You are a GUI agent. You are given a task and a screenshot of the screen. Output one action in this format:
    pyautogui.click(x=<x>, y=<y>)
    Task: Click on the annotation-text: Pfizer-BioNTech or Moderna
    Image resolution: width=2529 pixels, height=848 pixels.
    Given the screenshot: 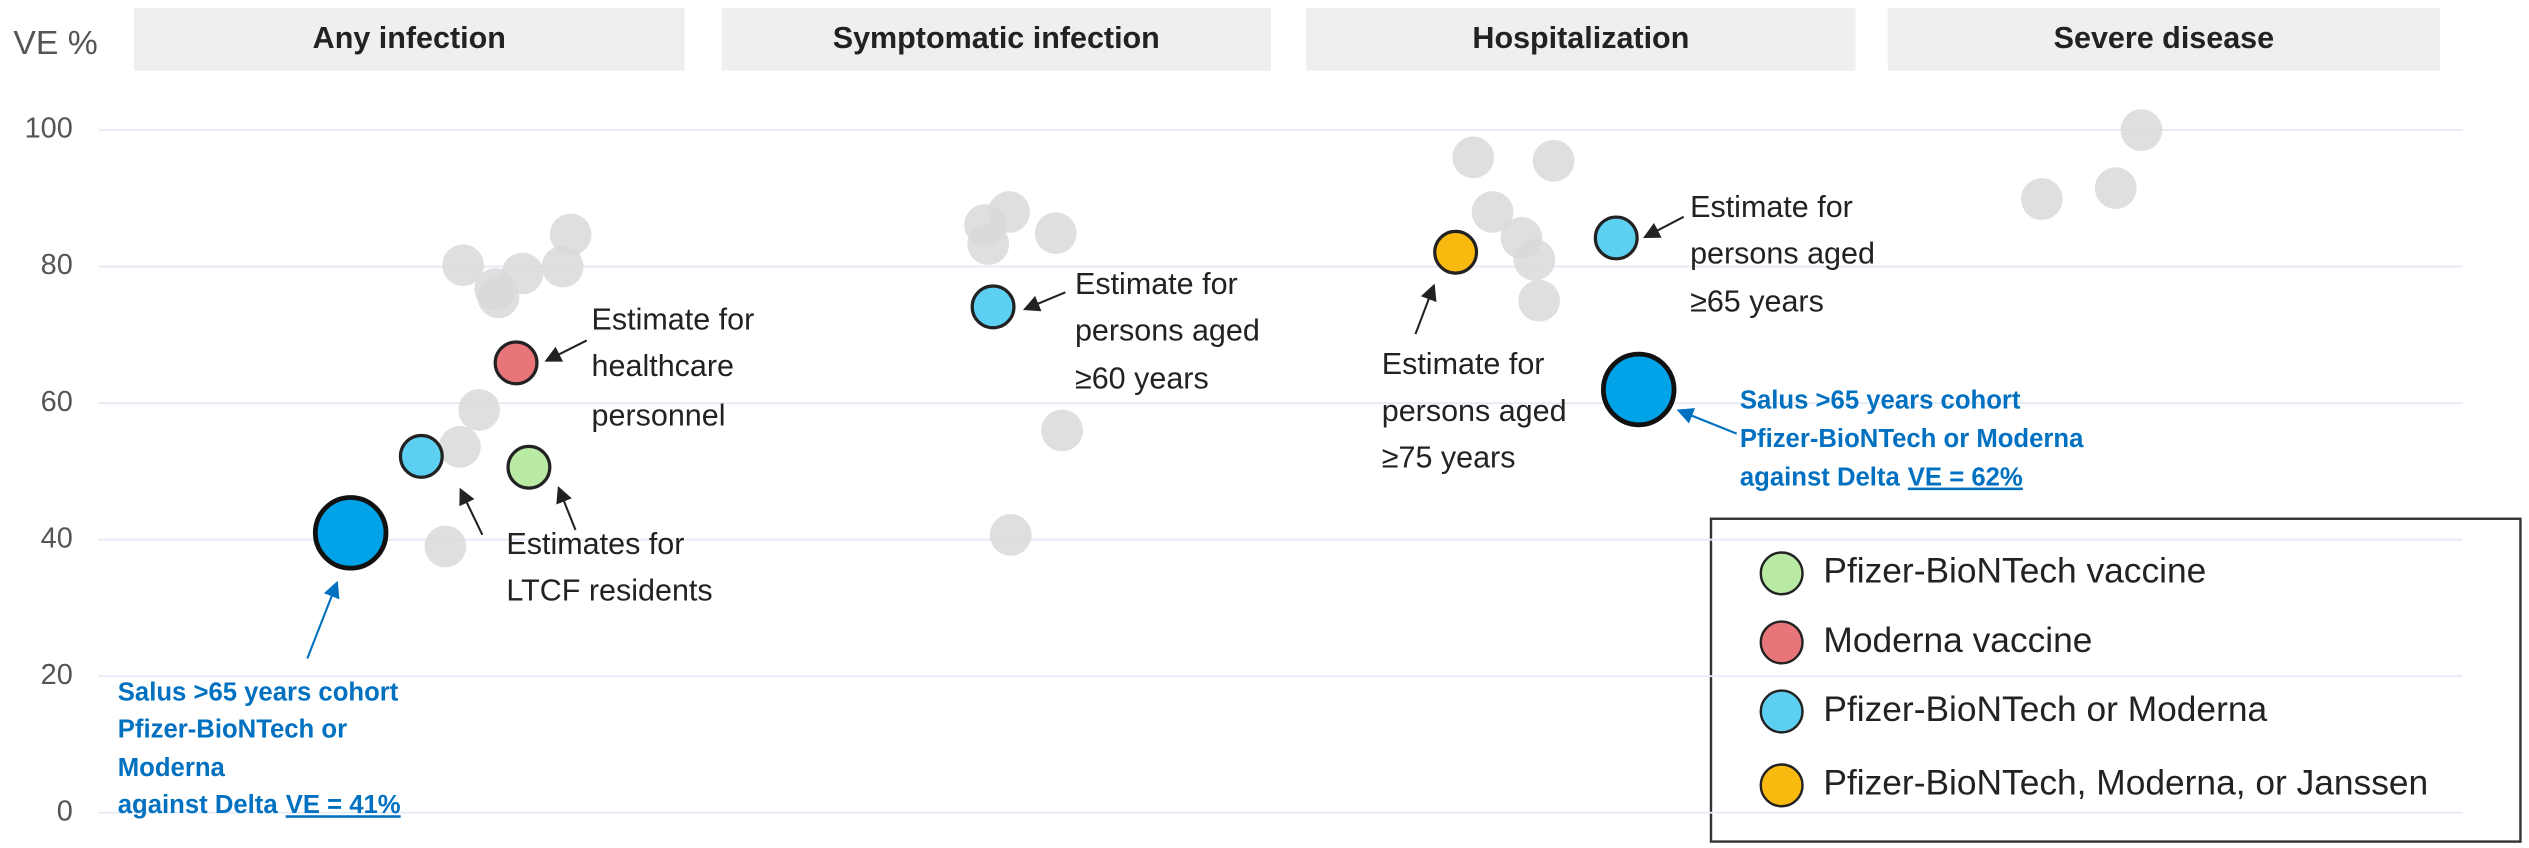 What is the action you would take?
    pyautogui.click(x=1912, y=439)
    